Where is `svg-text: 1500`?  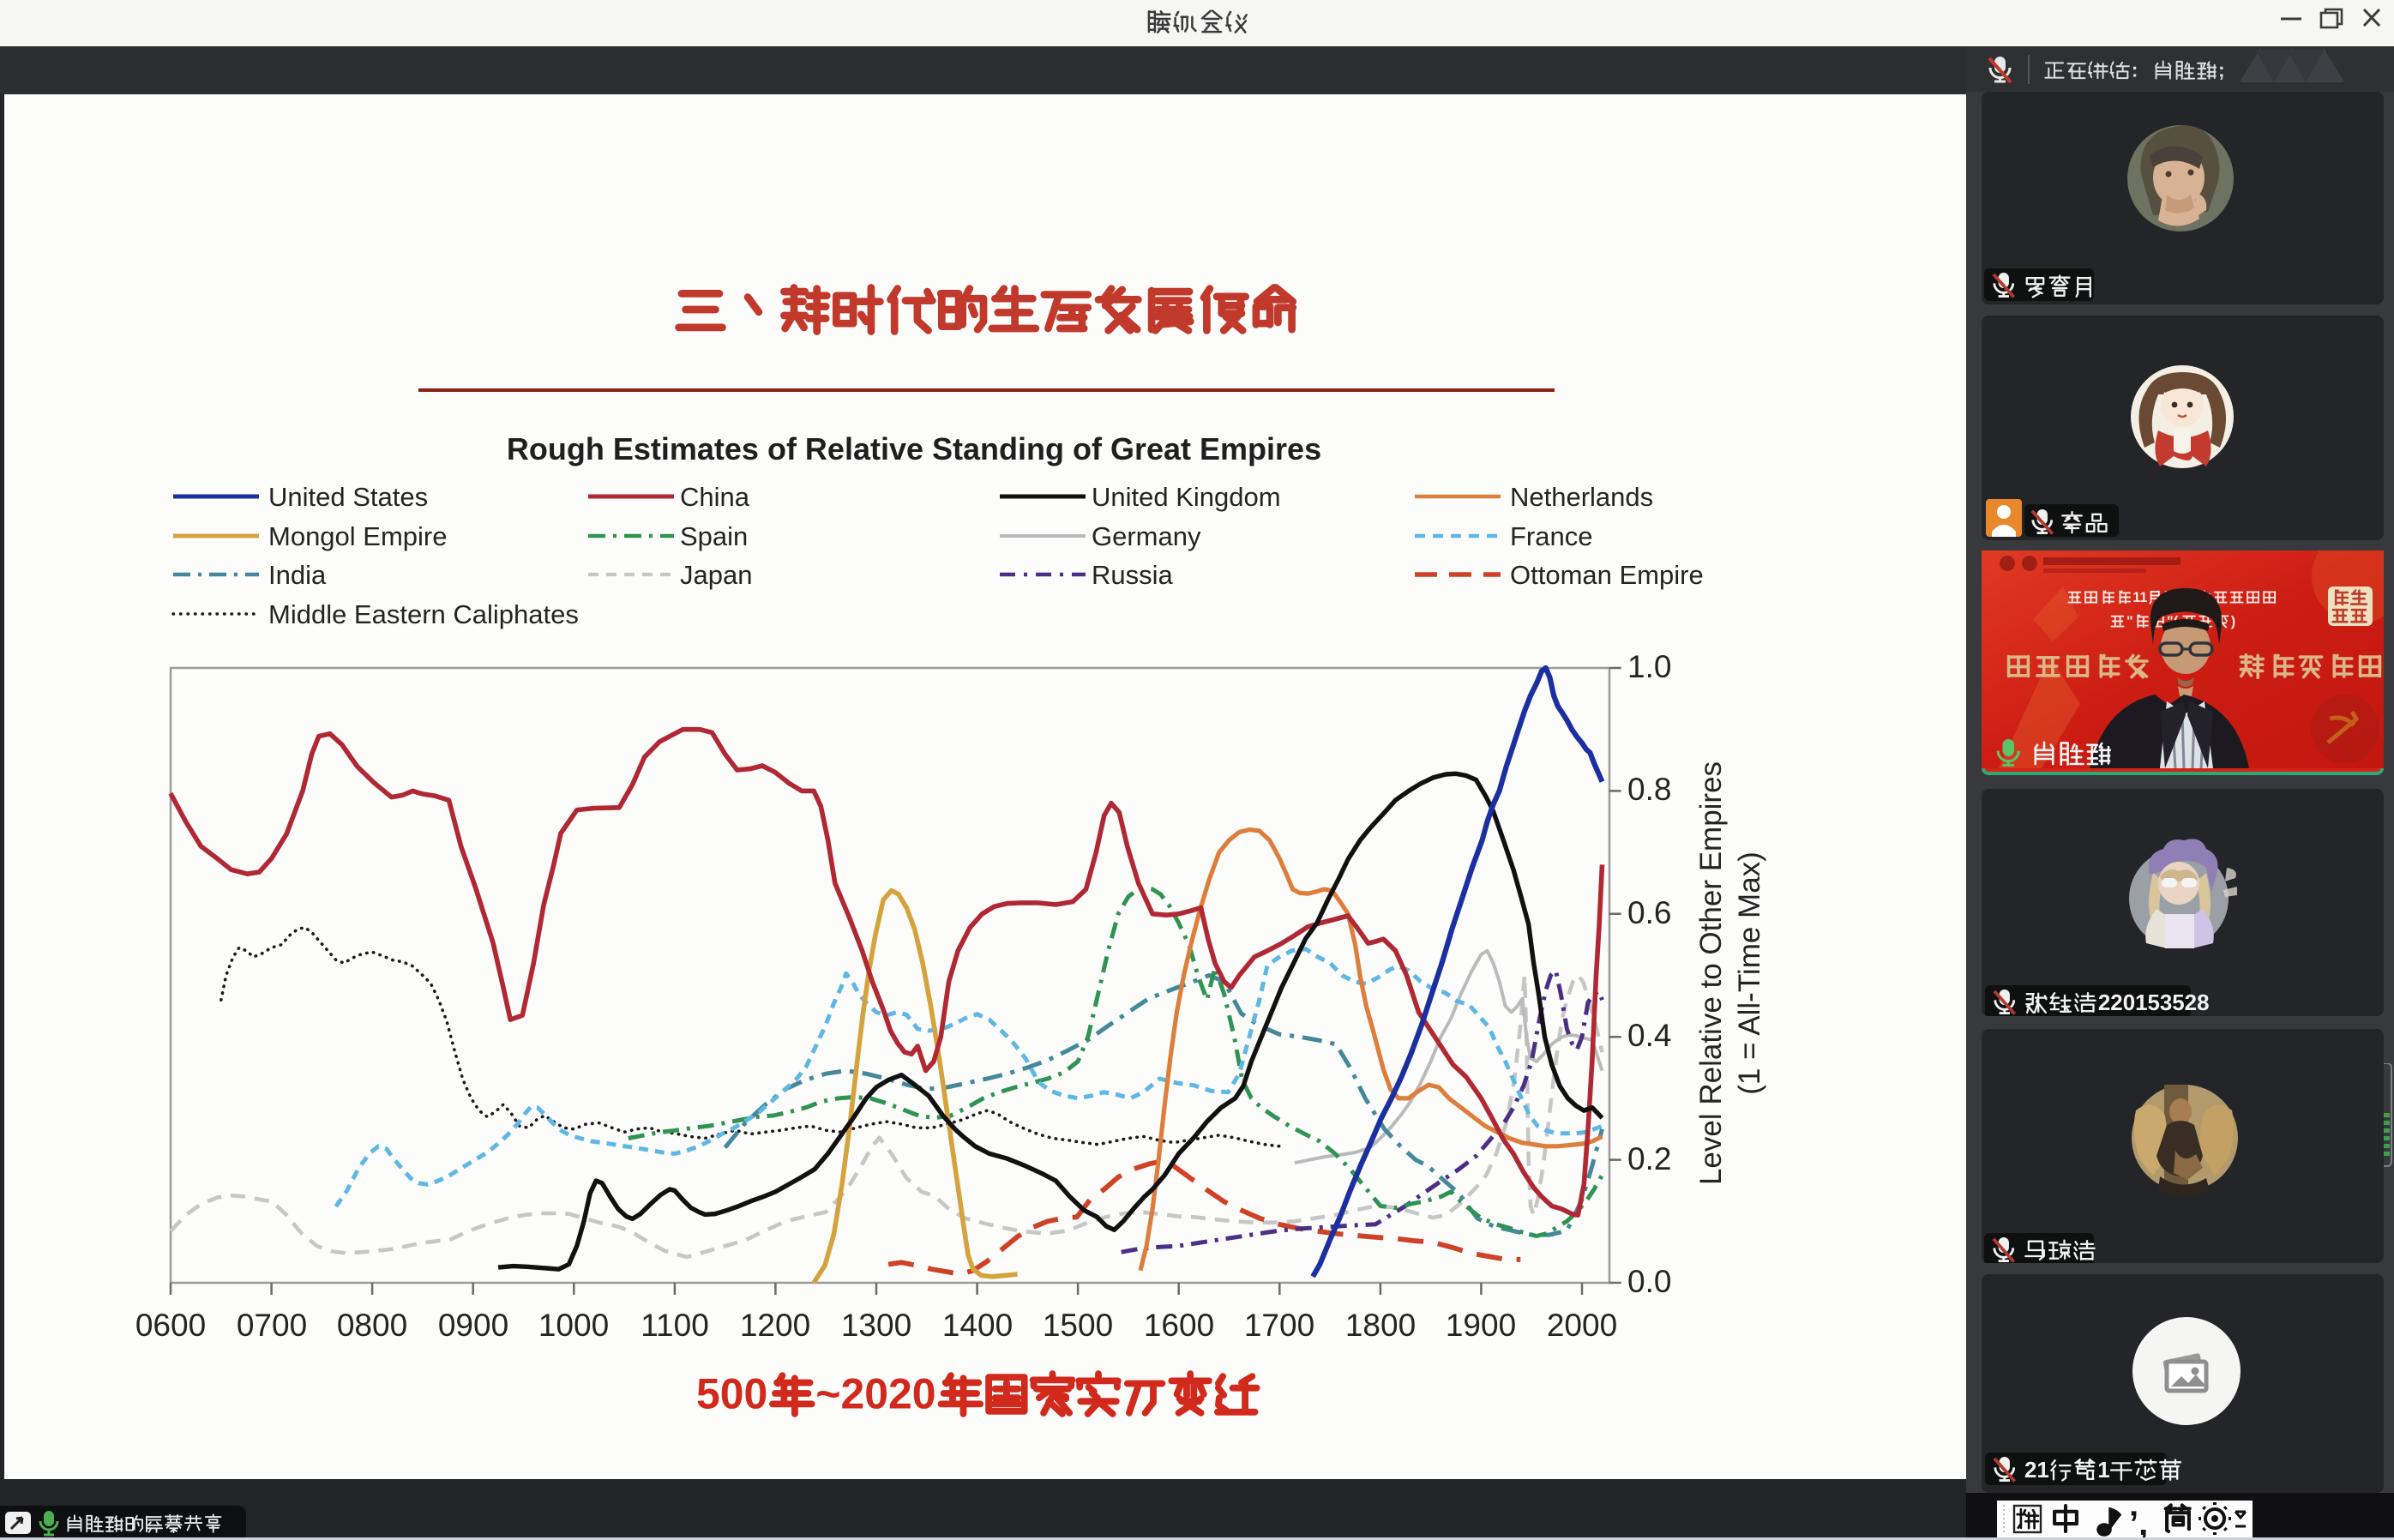 svg-text: 1500 is located at coordinates (1078, 1325).